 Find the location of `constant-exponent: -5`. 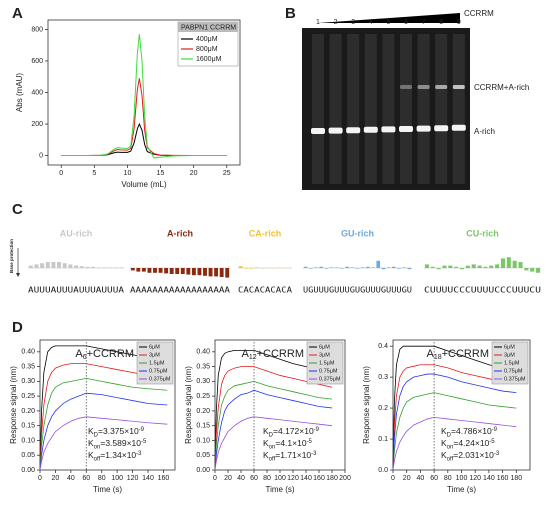

constant-exponent: -5 is located at coordinates (310, 442).